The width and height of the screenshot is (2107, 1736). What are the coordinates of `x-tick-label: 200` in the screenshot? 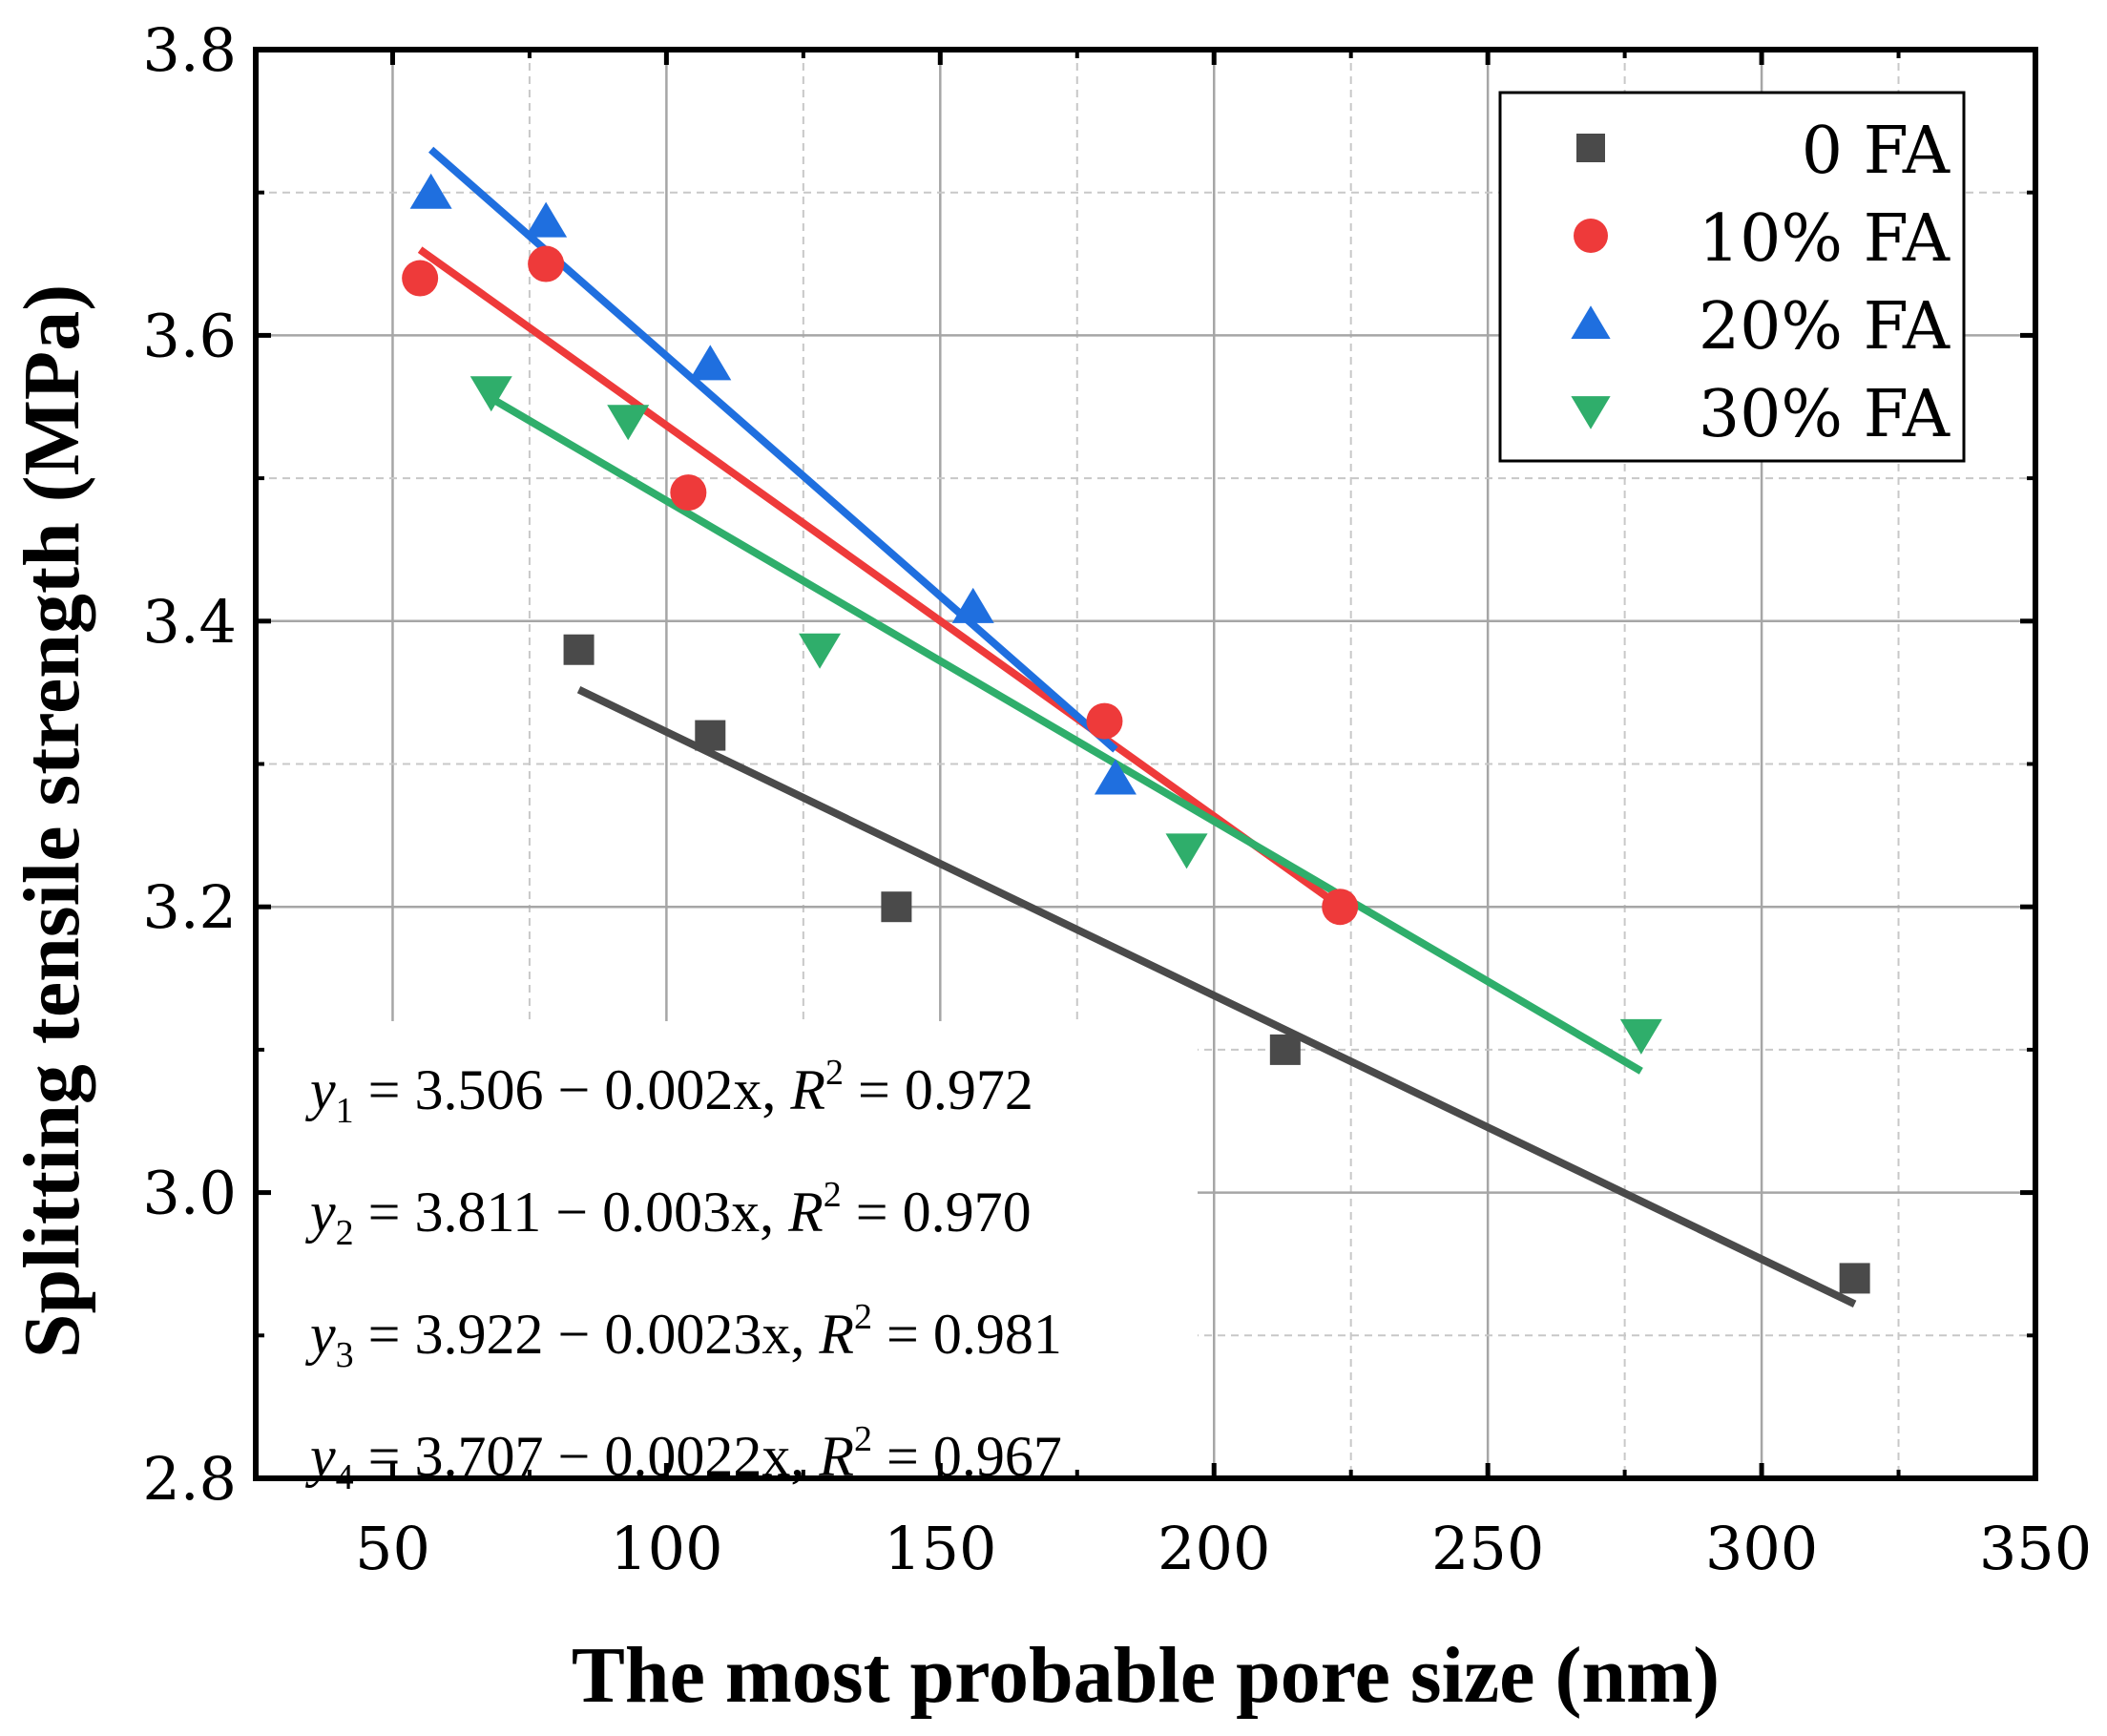 It's located at (1214, 1548).